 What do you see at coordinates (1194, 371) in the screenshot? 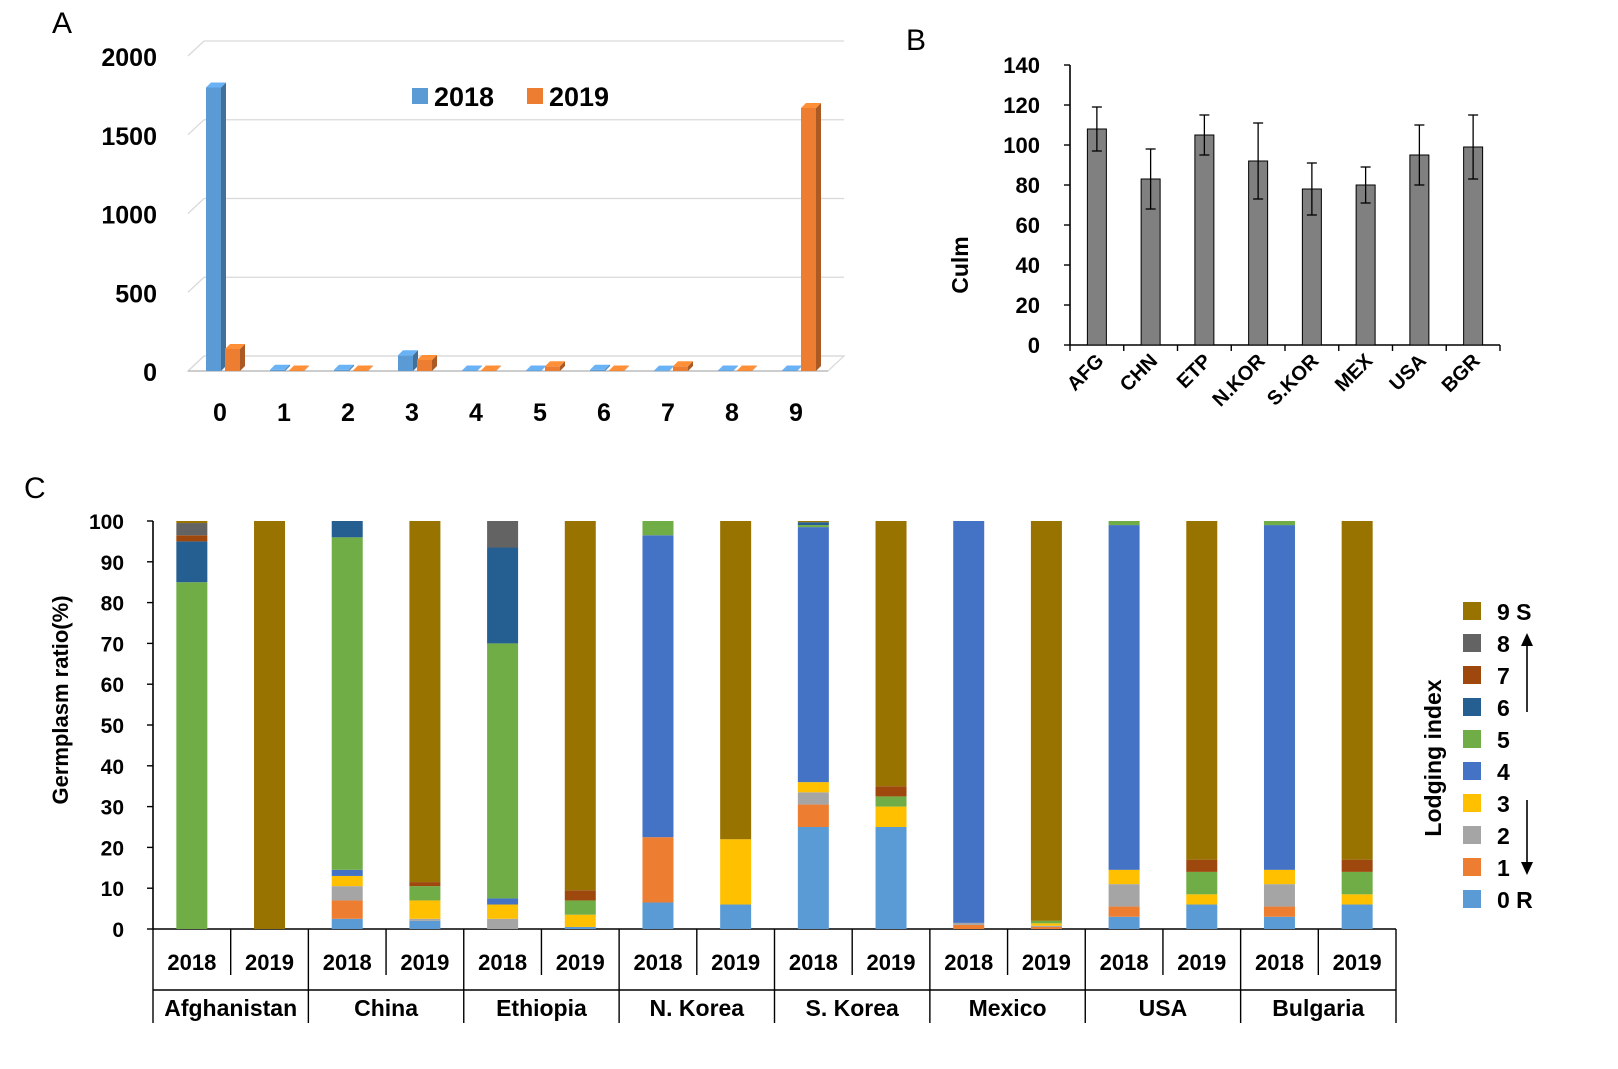
I see `x-tick-label-b: ETP` at bounding box center [1194, 371].